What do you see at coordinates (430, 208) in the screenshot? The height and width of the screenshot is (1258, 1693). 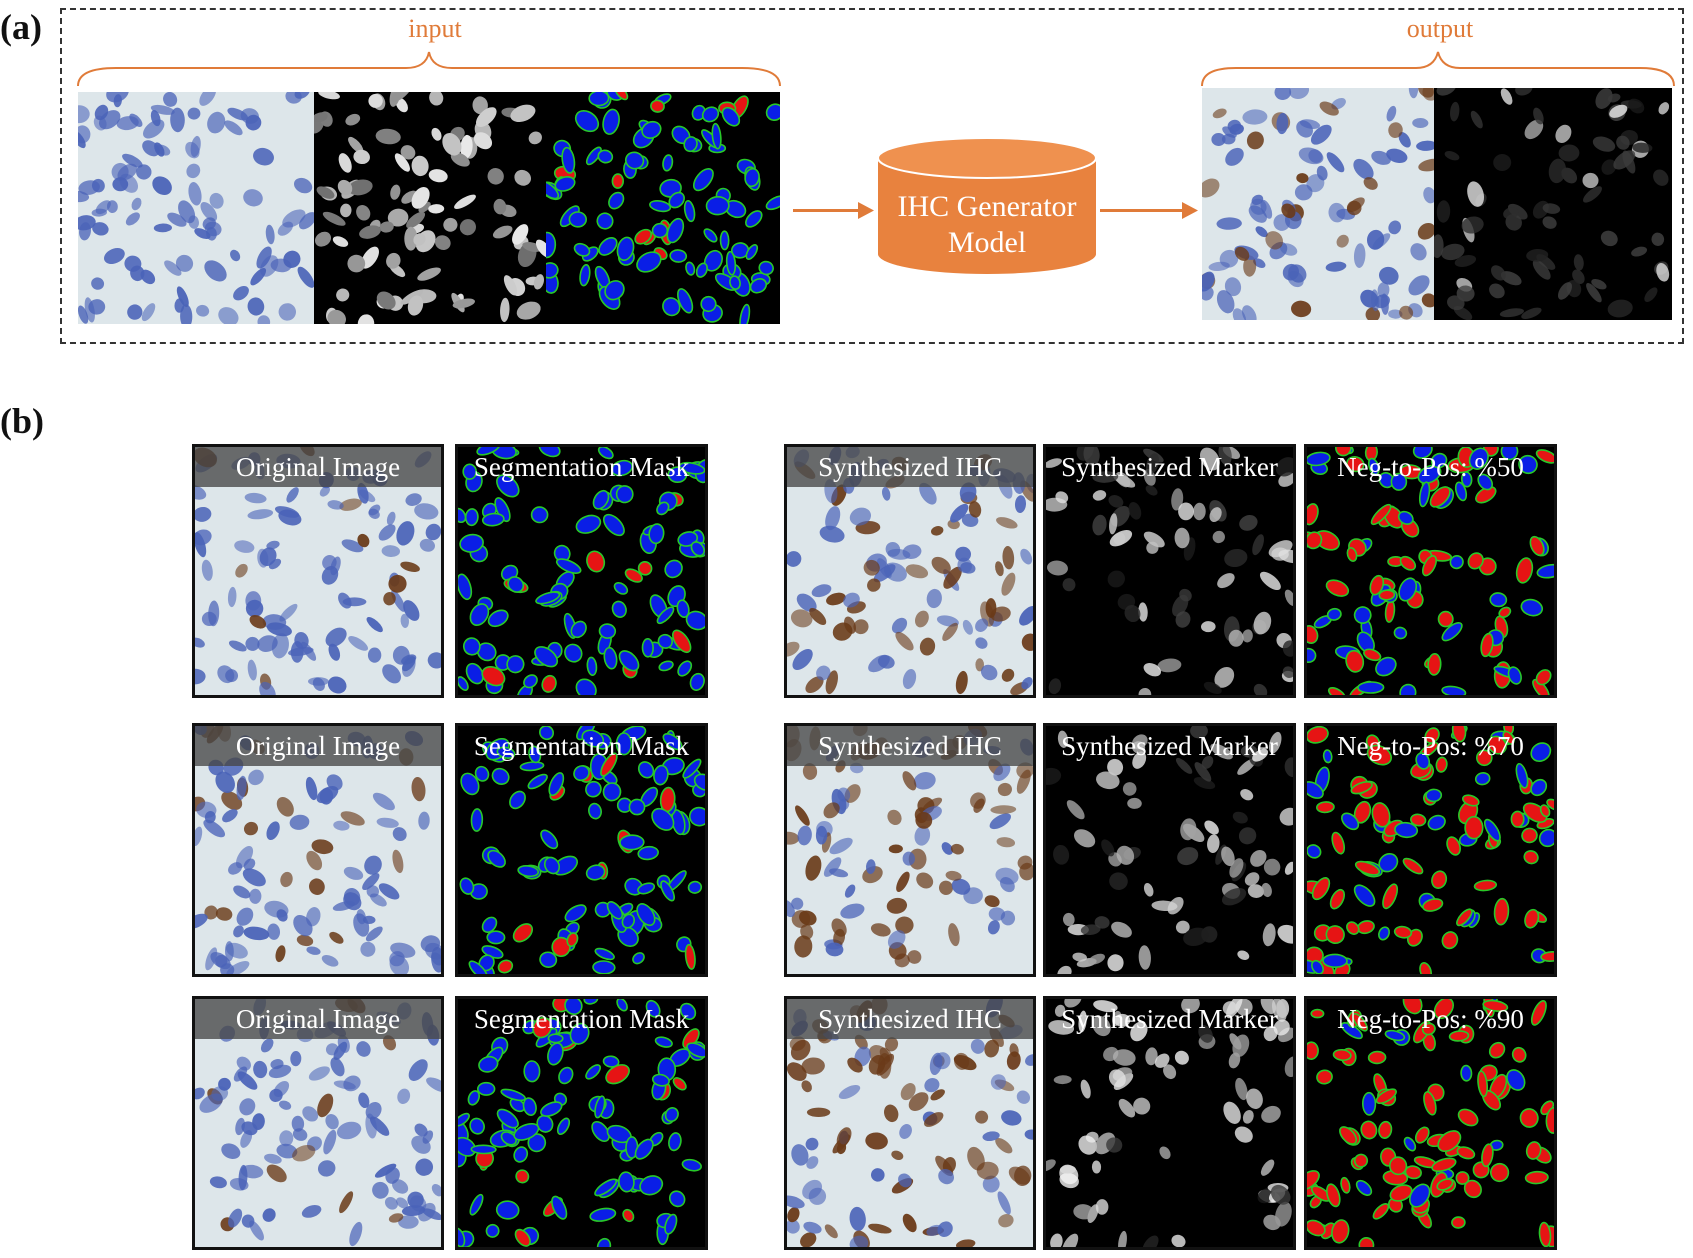 I see `input-nuclei-image` at bounding box center [430, 208].